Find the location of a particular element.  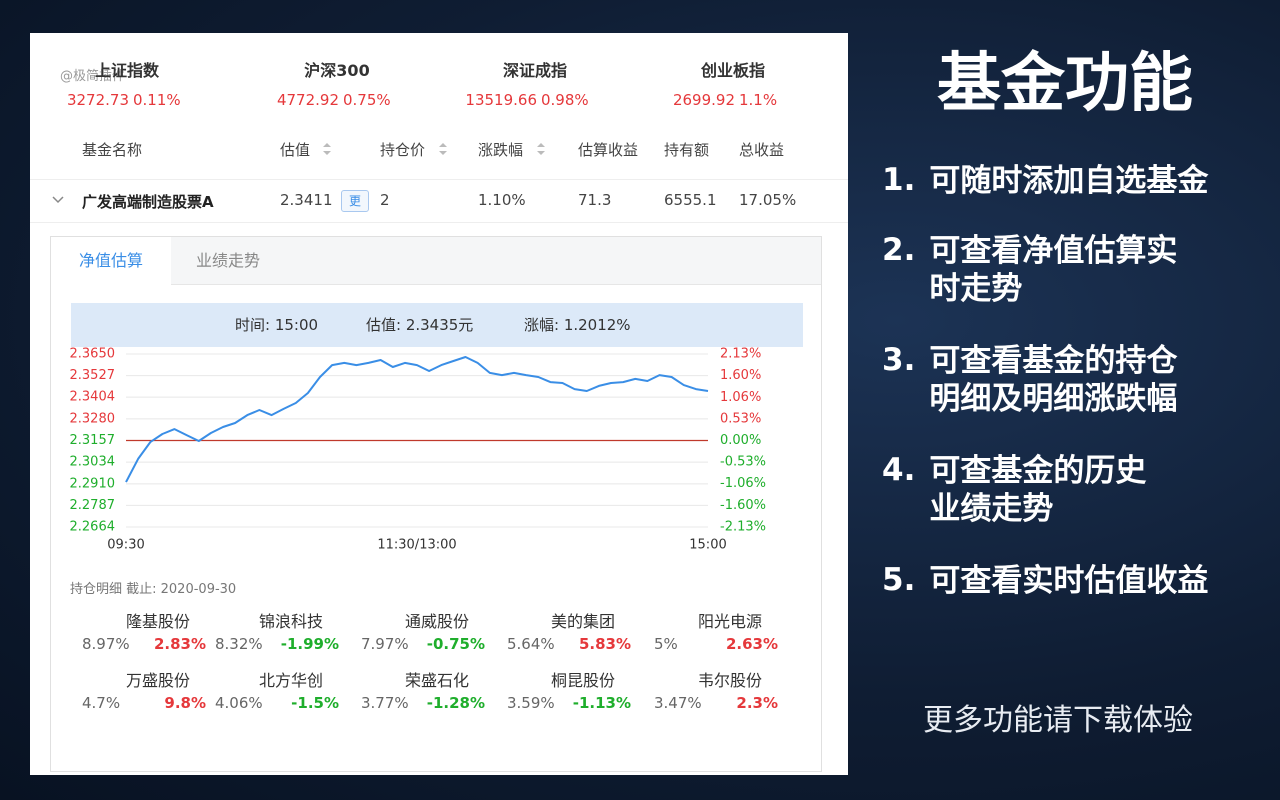

stock-name: 桐昆股份 is located at coordinates (583, 680).